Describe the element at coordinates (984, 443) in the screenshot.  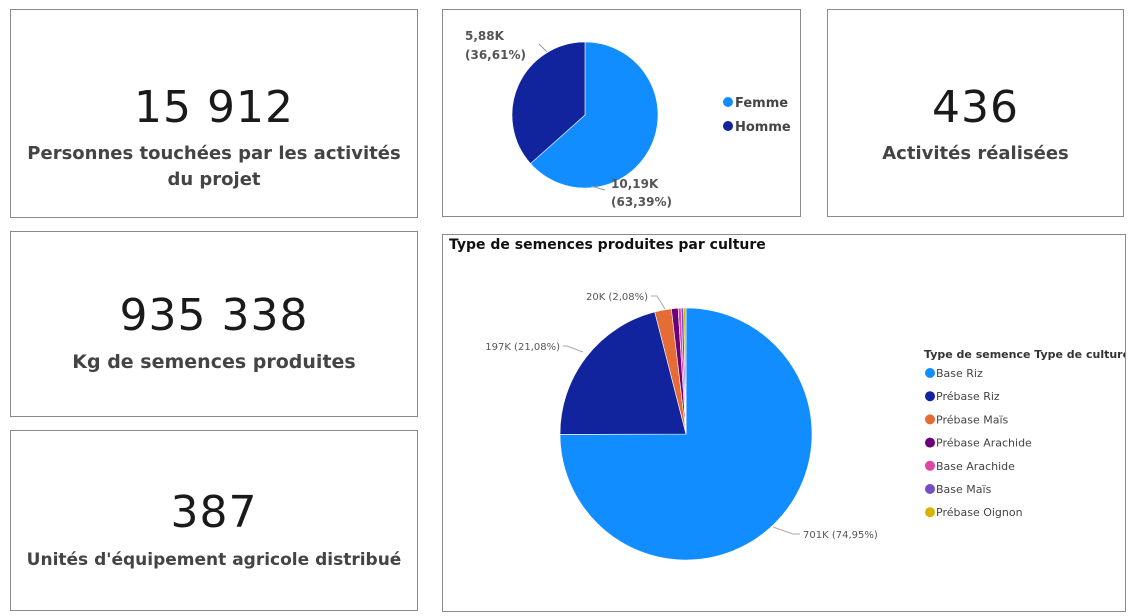
I see `legend-label: Prébase Arachide` at that location.